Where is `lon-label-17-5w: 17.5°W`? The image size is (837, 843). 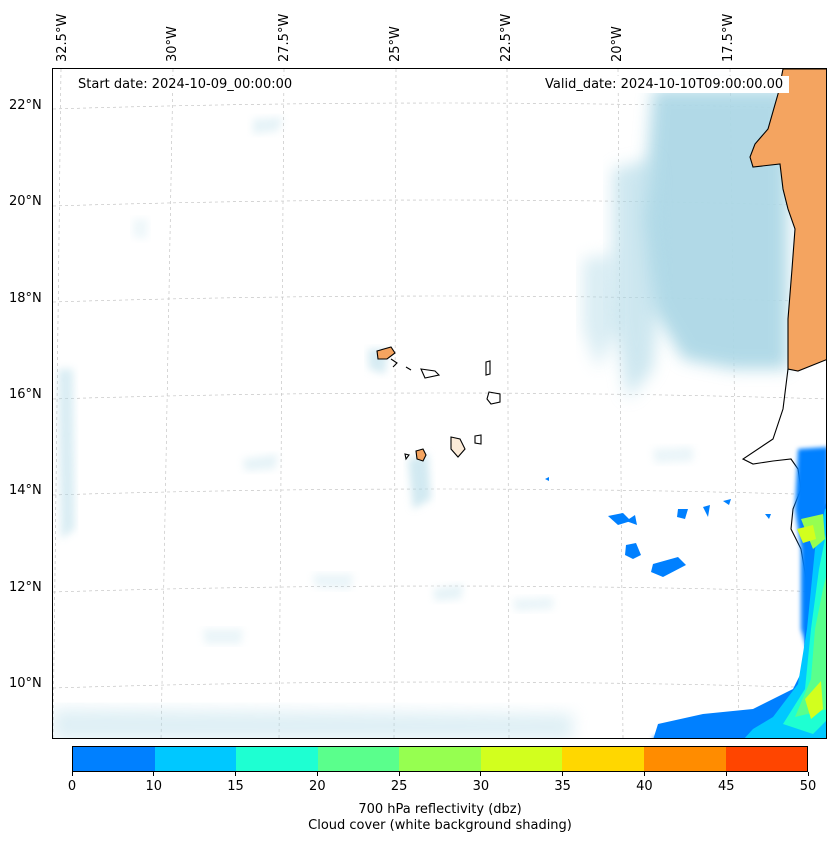
lon-label-17-5w: 17.5°W is located at coordinates (728, 37).